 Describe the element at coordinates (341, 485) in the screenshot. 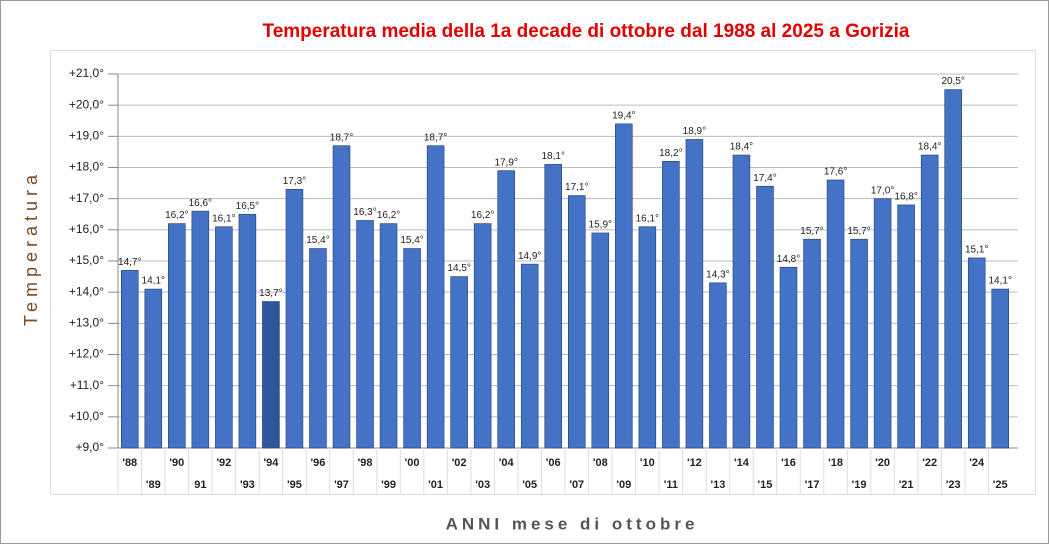

I see `x-tick-label: '97` at that location.